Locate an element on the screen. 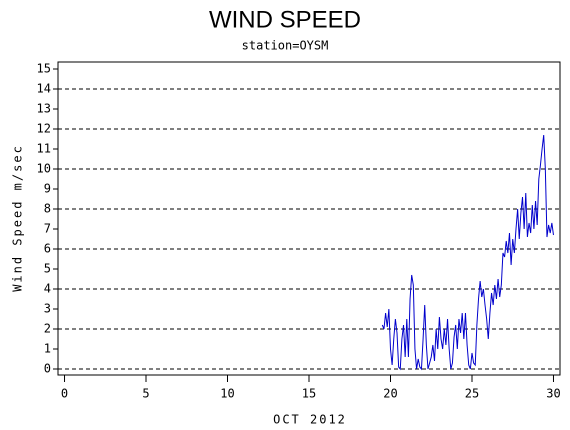 The width and height of the screenshot is (570, 430). y-tick-label: 0 is located at coordinates (47, 369).